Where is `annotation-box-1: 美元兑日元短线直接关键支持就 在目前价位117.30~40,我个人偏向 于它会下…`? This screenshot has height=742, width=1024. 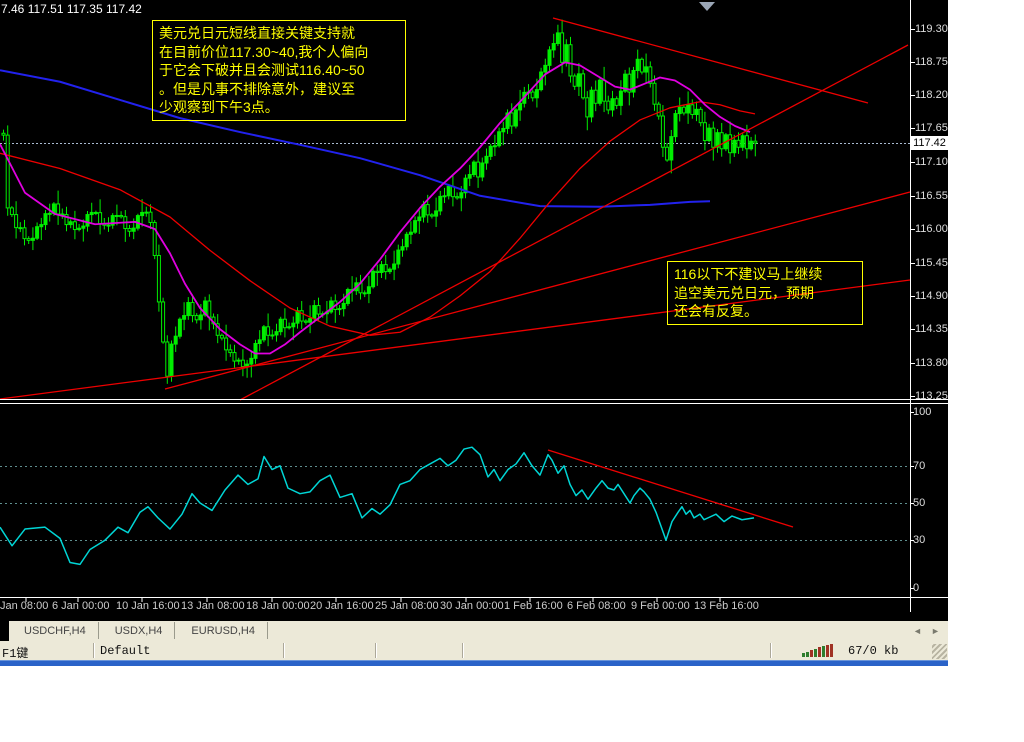 annotation-box-1: 美元兑日元短线直接关键支持就 在目前价位117.30~40,我个人偏向 于它会下… is located at coordinates (279, 70).